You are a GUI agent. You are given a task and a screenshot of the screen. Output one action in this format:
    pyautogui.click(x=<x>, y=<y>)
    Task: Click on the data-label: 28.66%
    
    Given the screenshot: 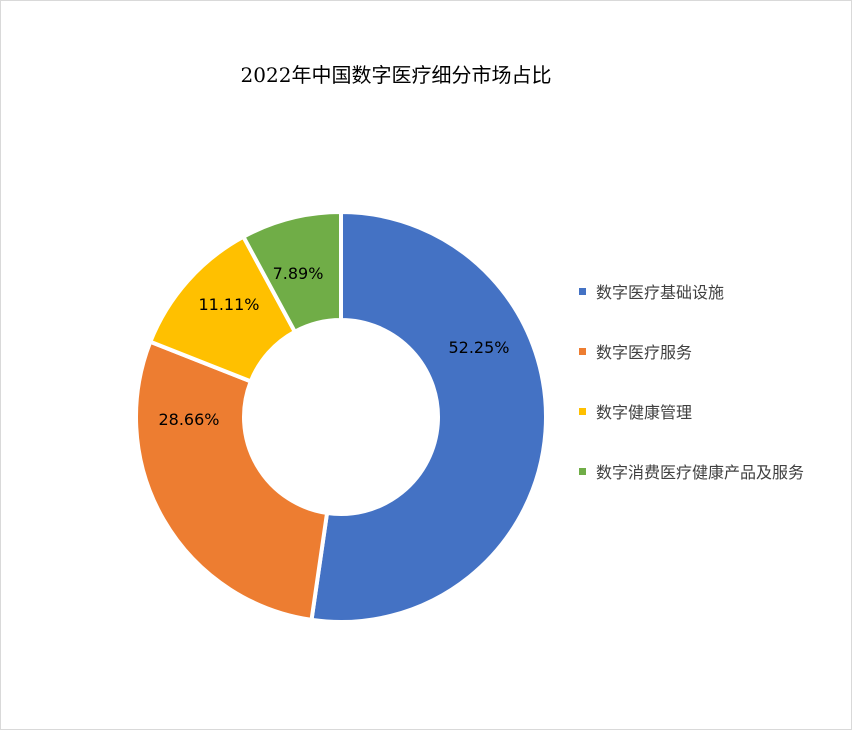 What is the action you would take?
    pyautogui.click(x=188, y=419)
    